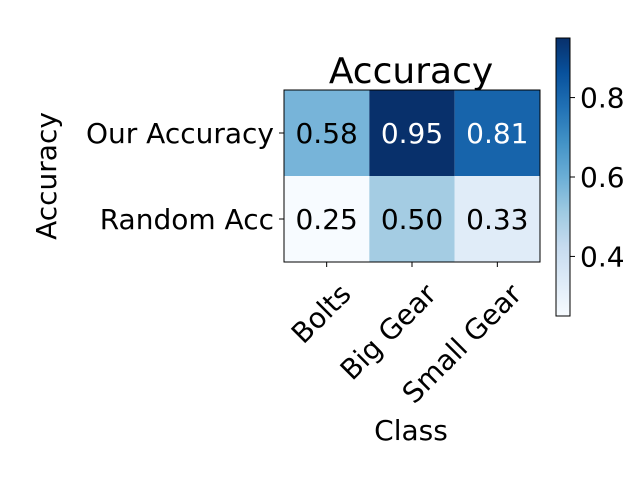 This screenshot has height=480, width=640. I want to click on y-ticks: Our Accuracy Random Acc, so click(185, 176).